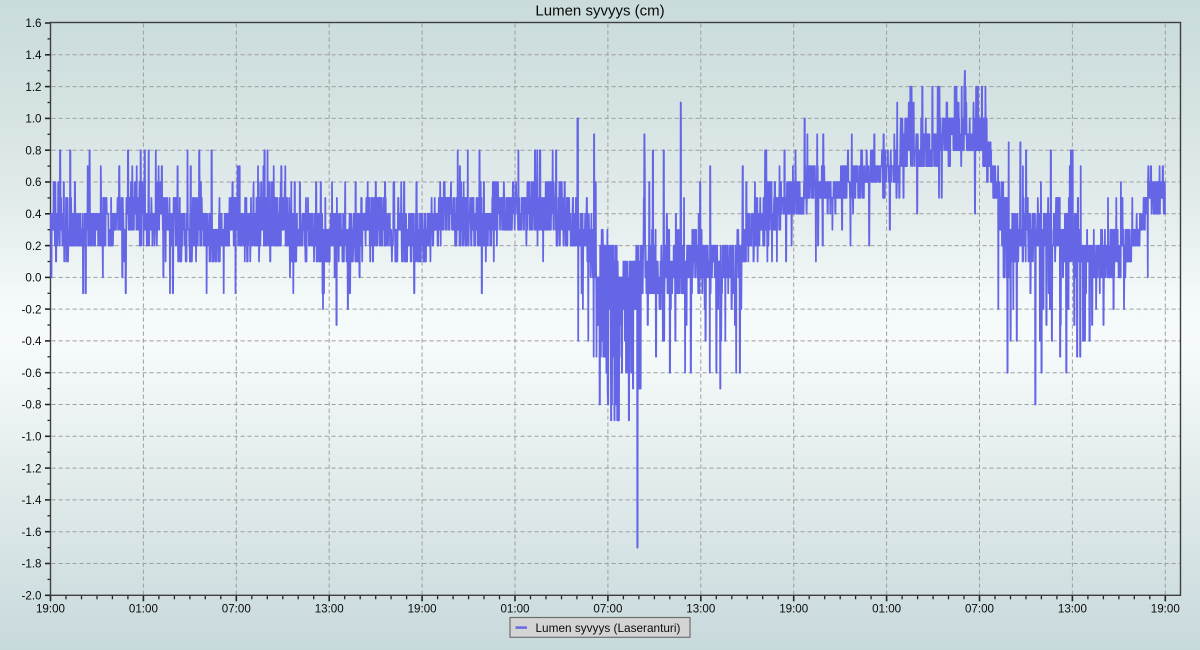 The image size is (1200, 650). Describe the element at coordinates (33, 278) in the screenshot. I see `svg-text: 0.0` at that location.